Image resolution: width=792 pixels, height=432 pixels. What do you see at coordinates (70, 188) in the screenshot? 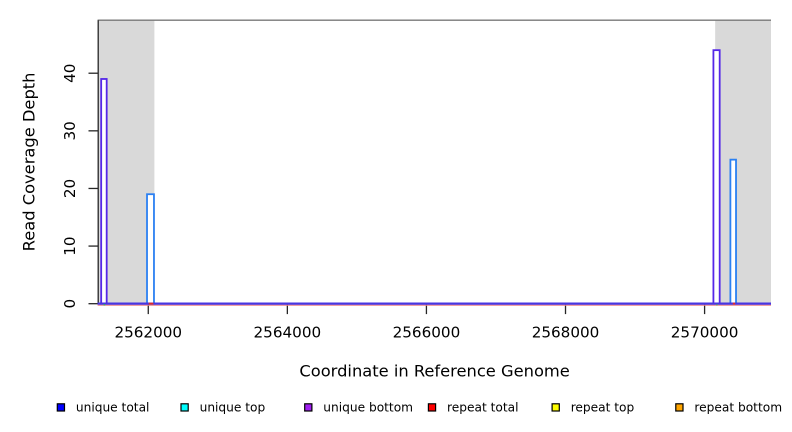
I see `y-tick-label: 20` at bounding box center [70, 188].